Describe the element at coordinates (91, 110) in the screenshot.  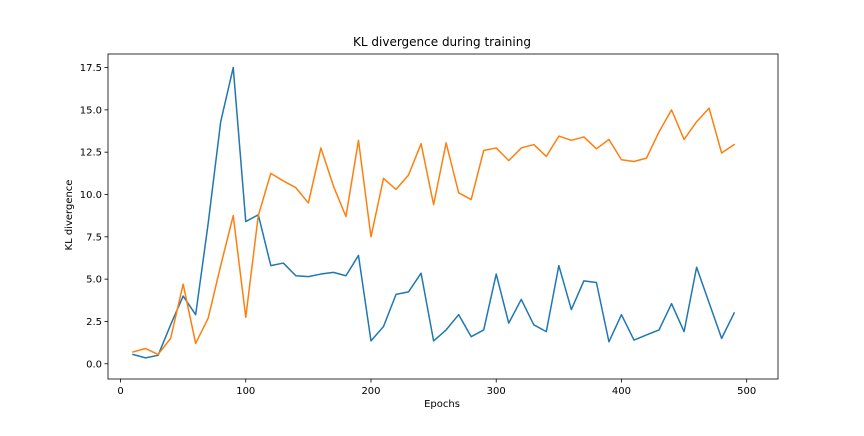
I see `y-tick-label: 15.0` at that location.